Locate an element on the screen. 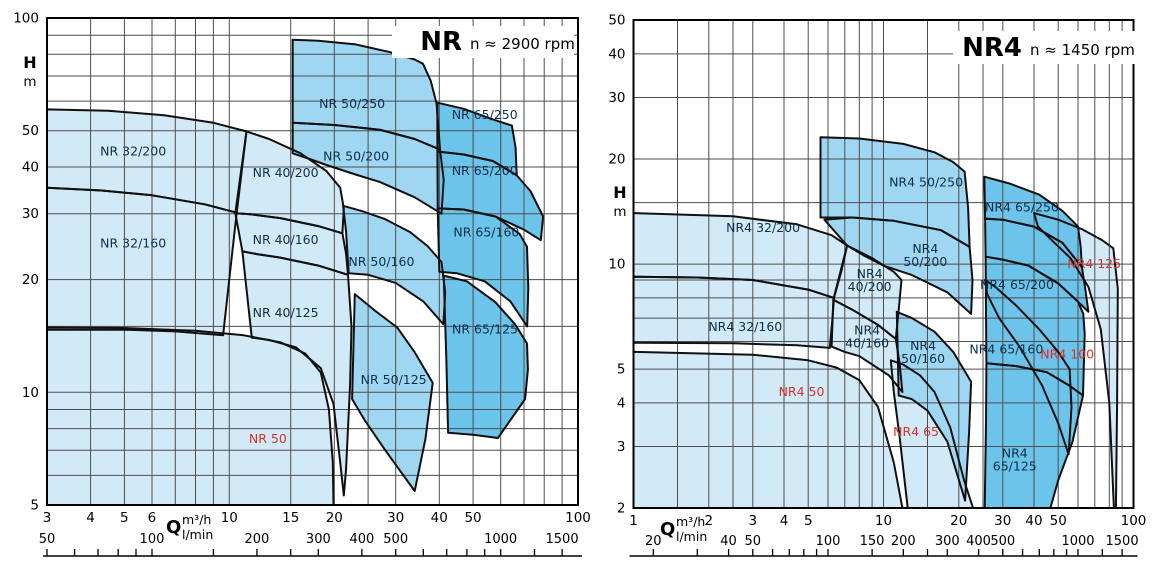 Image resolution: width=1157 pixels, height=564 pixels. pump-model-label-nr-40-125: NR 40/125 is located at coordinates (286, 312).